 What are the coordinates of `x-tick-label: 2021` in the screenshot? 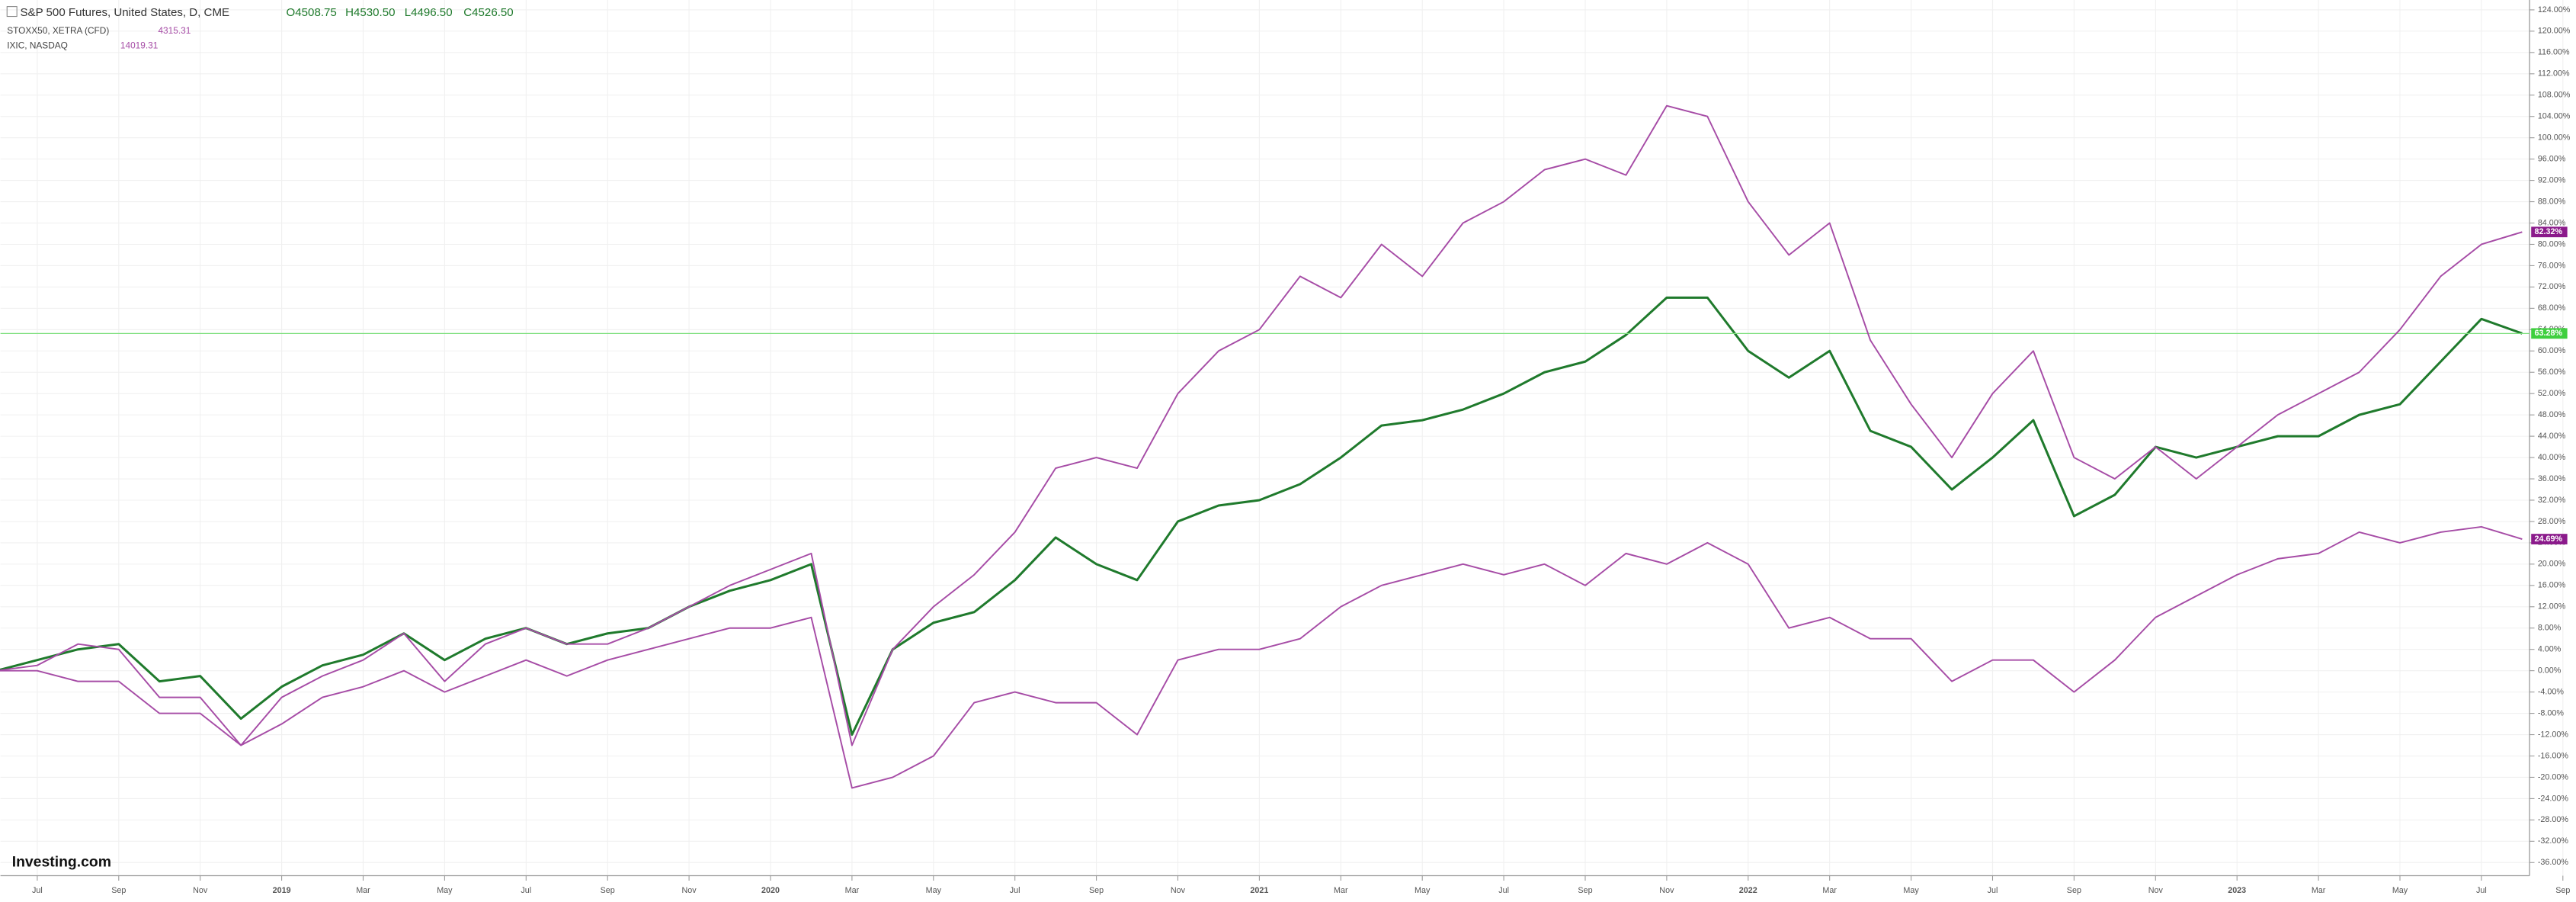 It's located at (1259, 891).